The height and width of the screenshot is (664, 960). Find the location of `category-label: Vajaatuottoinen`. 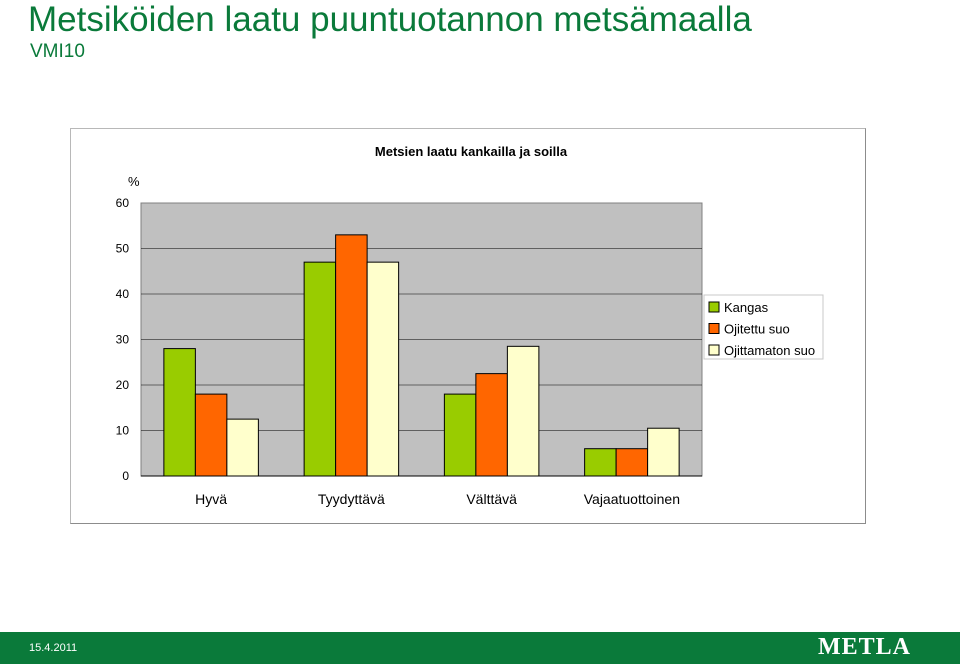

category-label: Vajaatuottoinen is located at coordinates (632, 499).